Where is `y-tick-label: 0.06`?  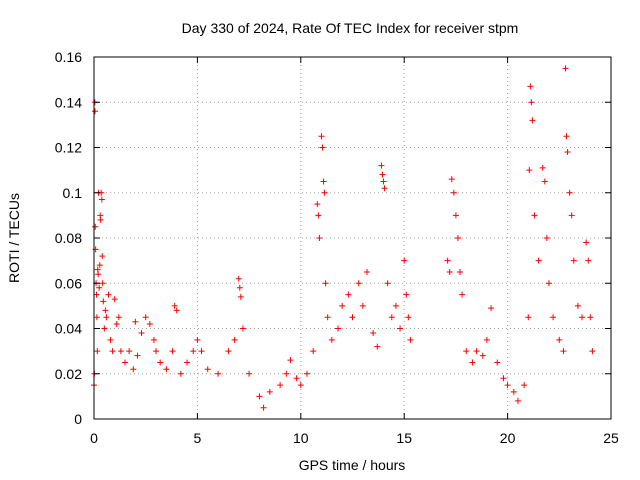
y-tick-label: 0.06 is located at coordinates (68, 283).